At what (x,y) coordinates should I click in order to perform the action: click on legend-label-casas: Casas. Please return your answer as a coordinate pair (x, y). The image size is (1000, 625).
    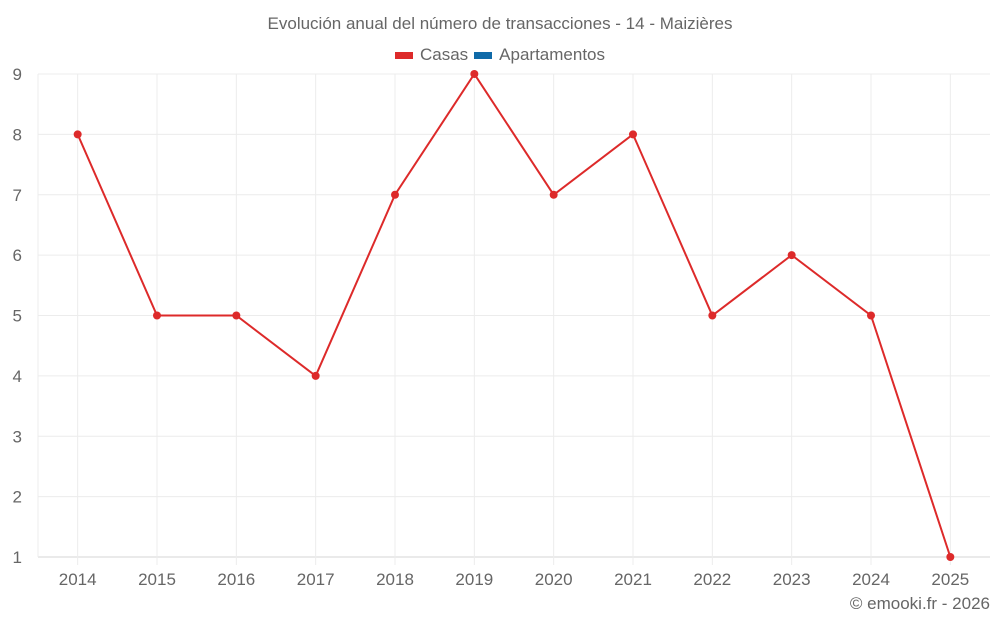
    Looking at the image, I should click on (444, 54).